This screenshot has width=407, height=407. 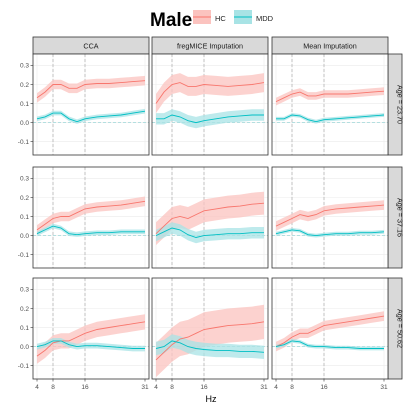 I want to click on legend: Male HC MDD, so click(x=212, y=20).